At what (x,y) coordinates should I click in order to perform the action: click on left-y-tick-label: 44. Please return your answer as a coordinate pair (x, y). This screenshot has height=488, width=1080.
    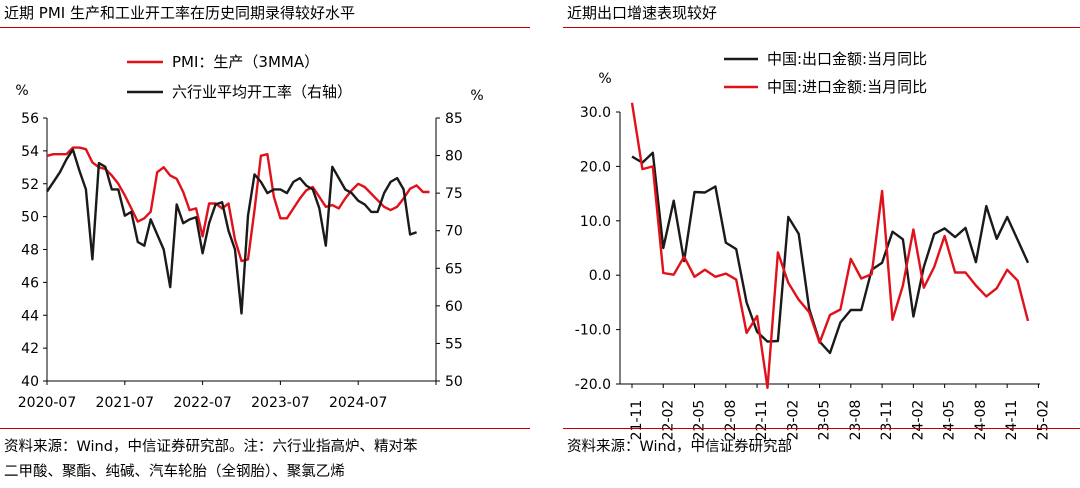
    Looking at the image, I should click on (30, 316).